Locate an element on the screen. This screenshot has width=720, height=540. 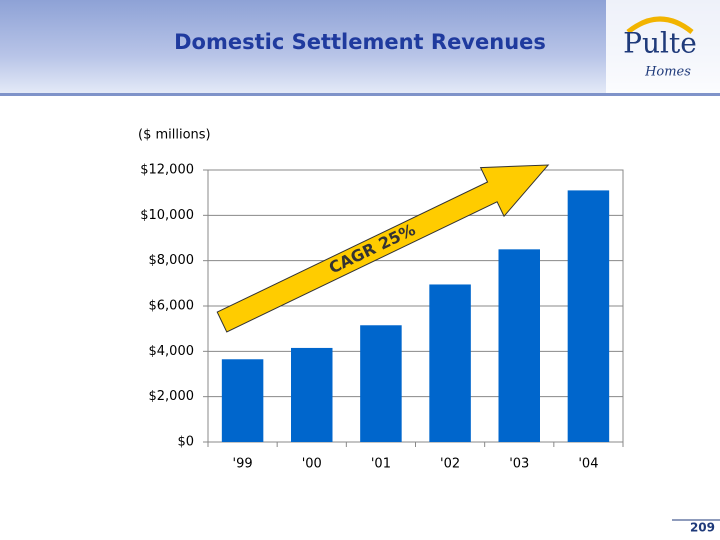
y-tick-label: $8,000 is located at coordinates (172, 260).